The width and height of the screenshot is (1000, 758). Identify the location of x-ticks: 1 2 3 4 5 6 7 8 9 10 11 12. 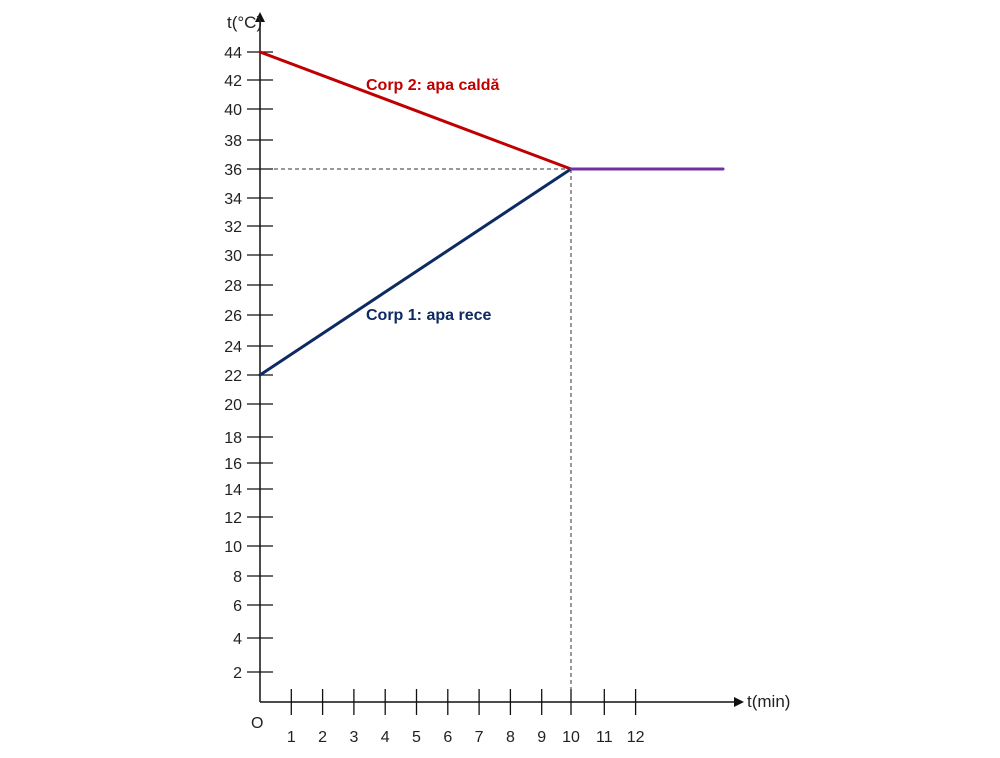
(466, 717).